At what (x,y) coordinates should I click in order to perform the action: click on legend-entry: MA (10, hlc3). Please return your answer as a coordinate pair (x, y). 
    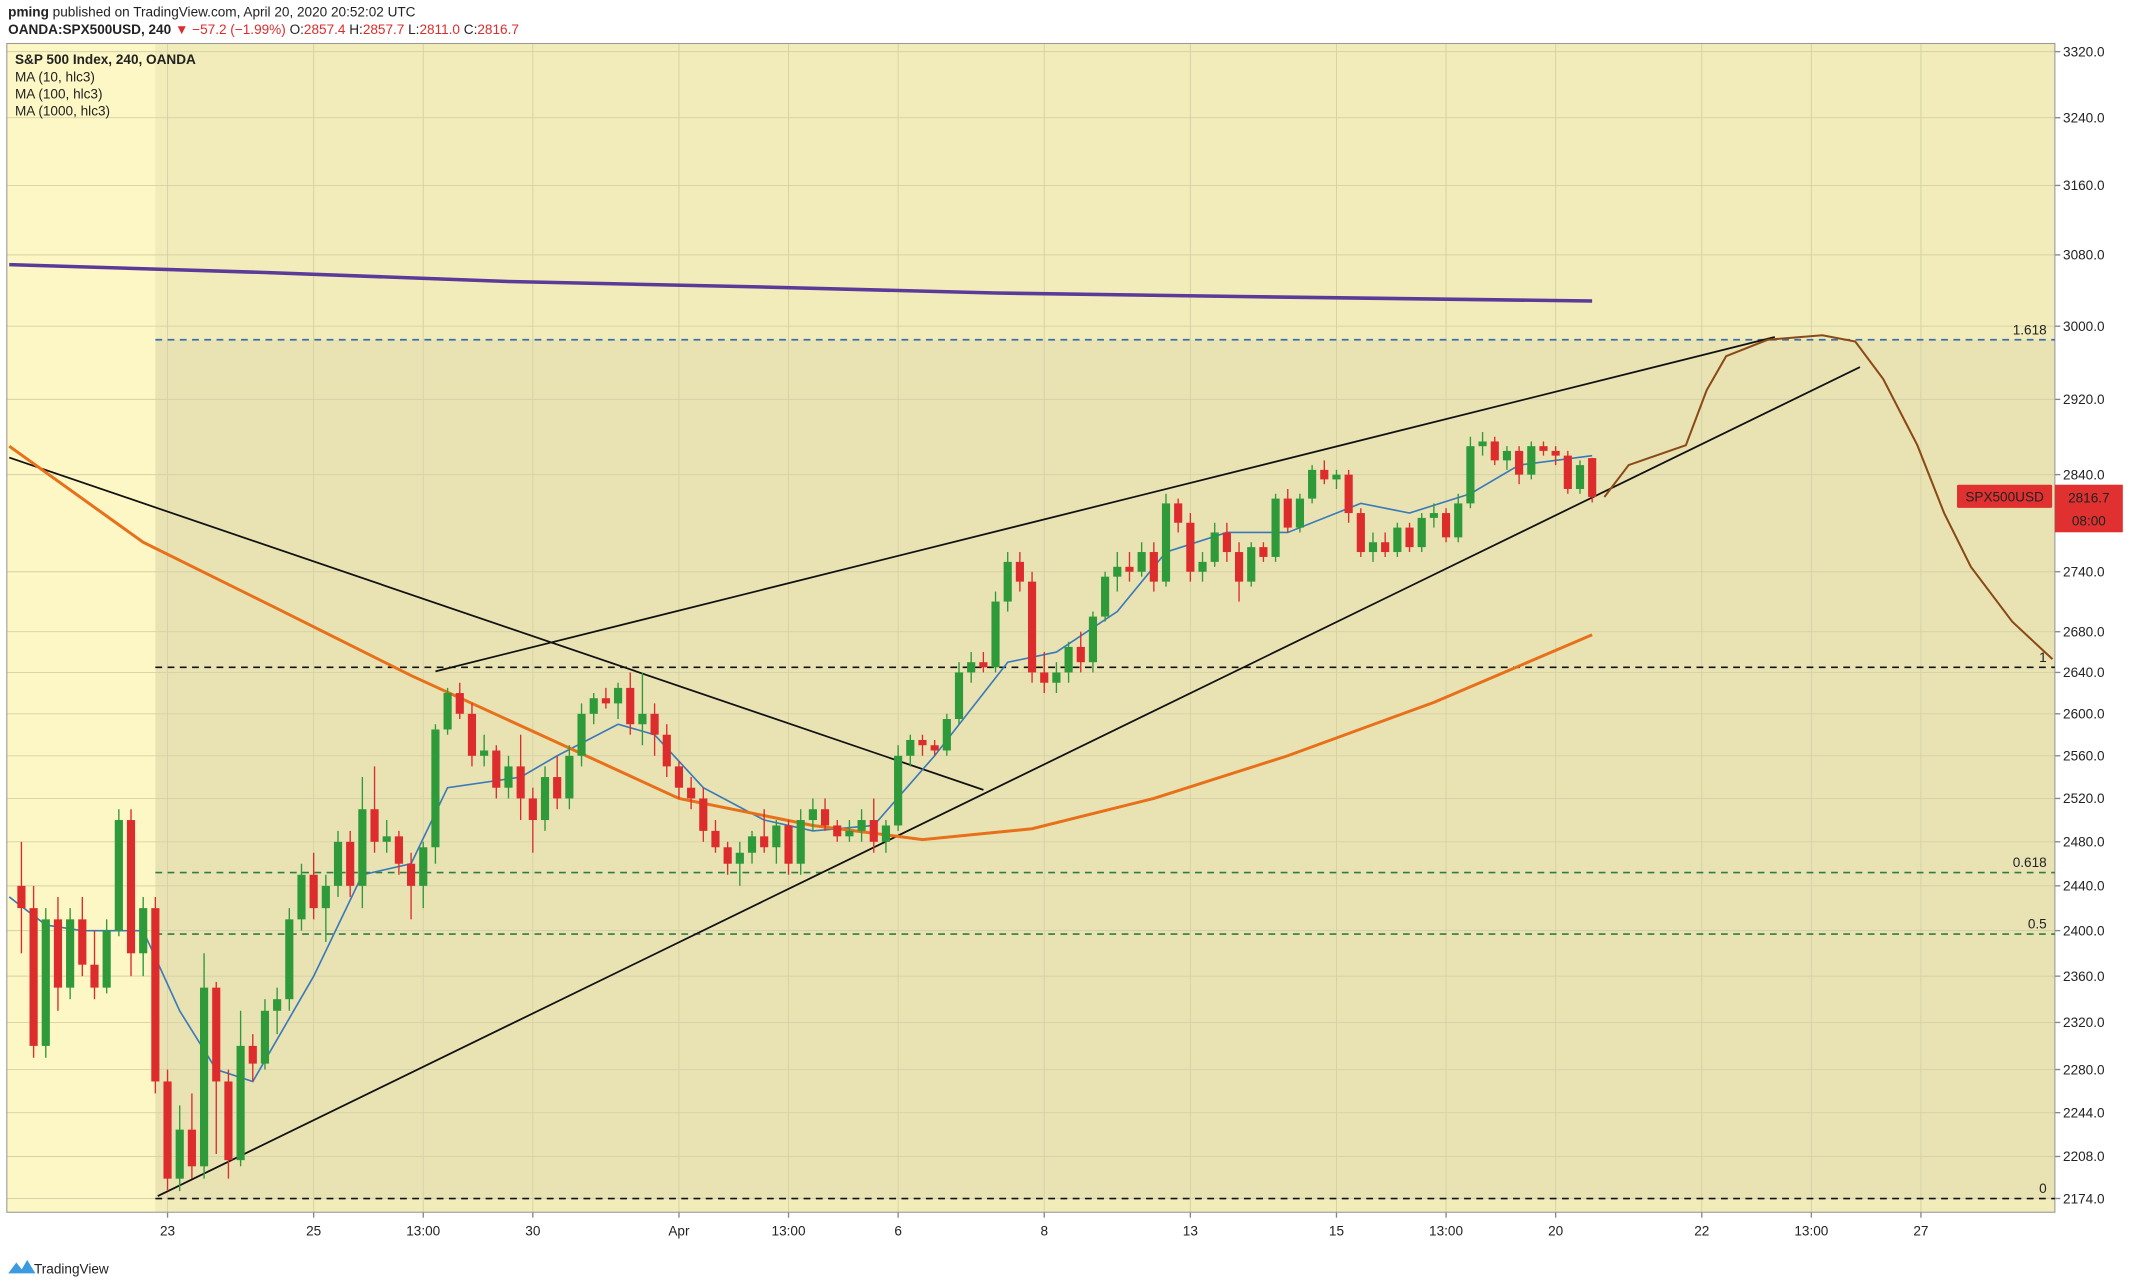
    Looking at the image, I should click on (55, 77).